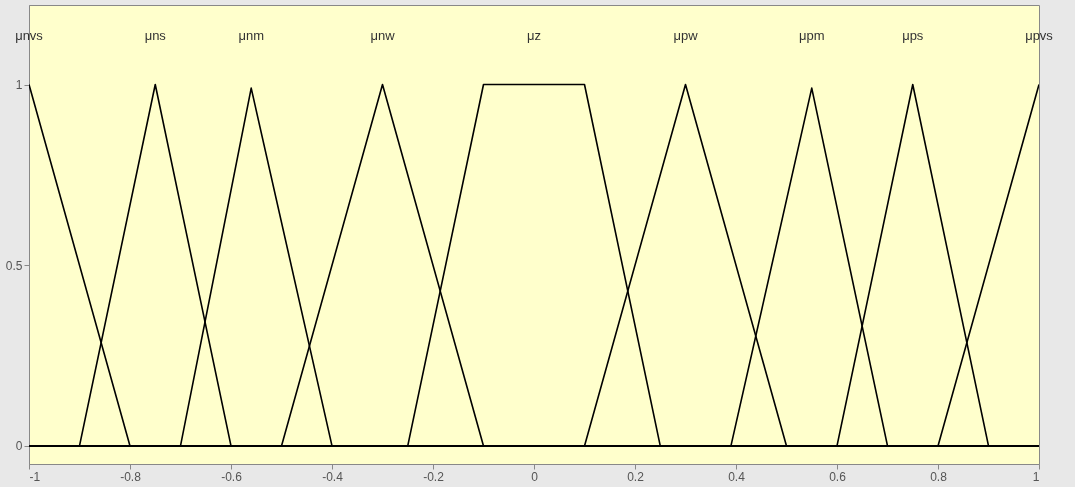  Describe the element at coordinates (35, 476) in the screenshot. I see `x-tick-label: -1` at that location.